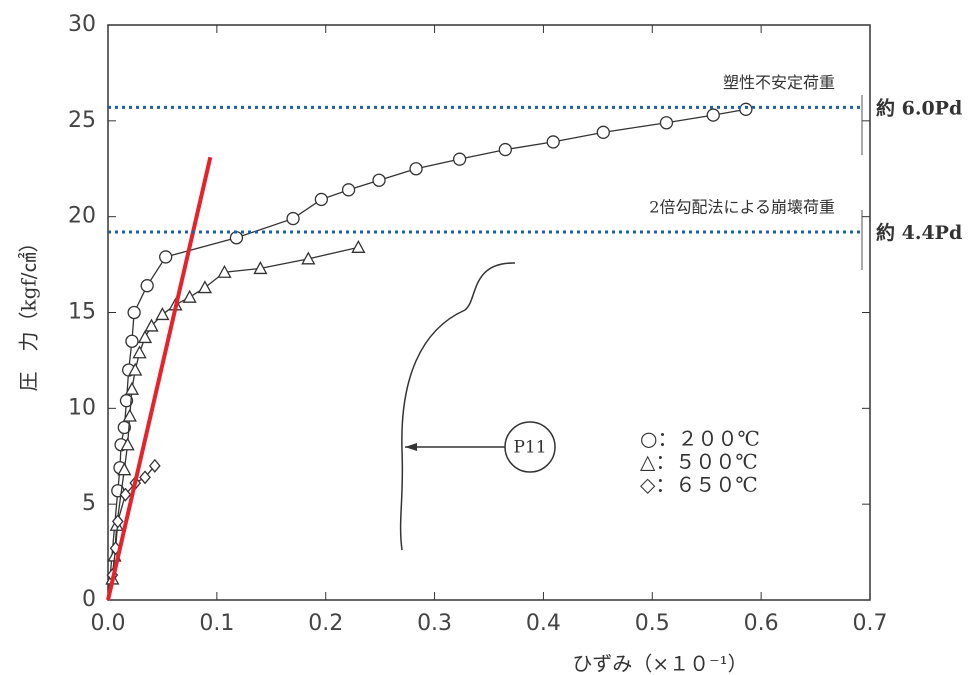 Image resolution: width=976 pixels, height=675 pixels. What do you see at coordinates (159, 378) in the screenshot?
I see `reference-line` at bounding box center [159, 378].